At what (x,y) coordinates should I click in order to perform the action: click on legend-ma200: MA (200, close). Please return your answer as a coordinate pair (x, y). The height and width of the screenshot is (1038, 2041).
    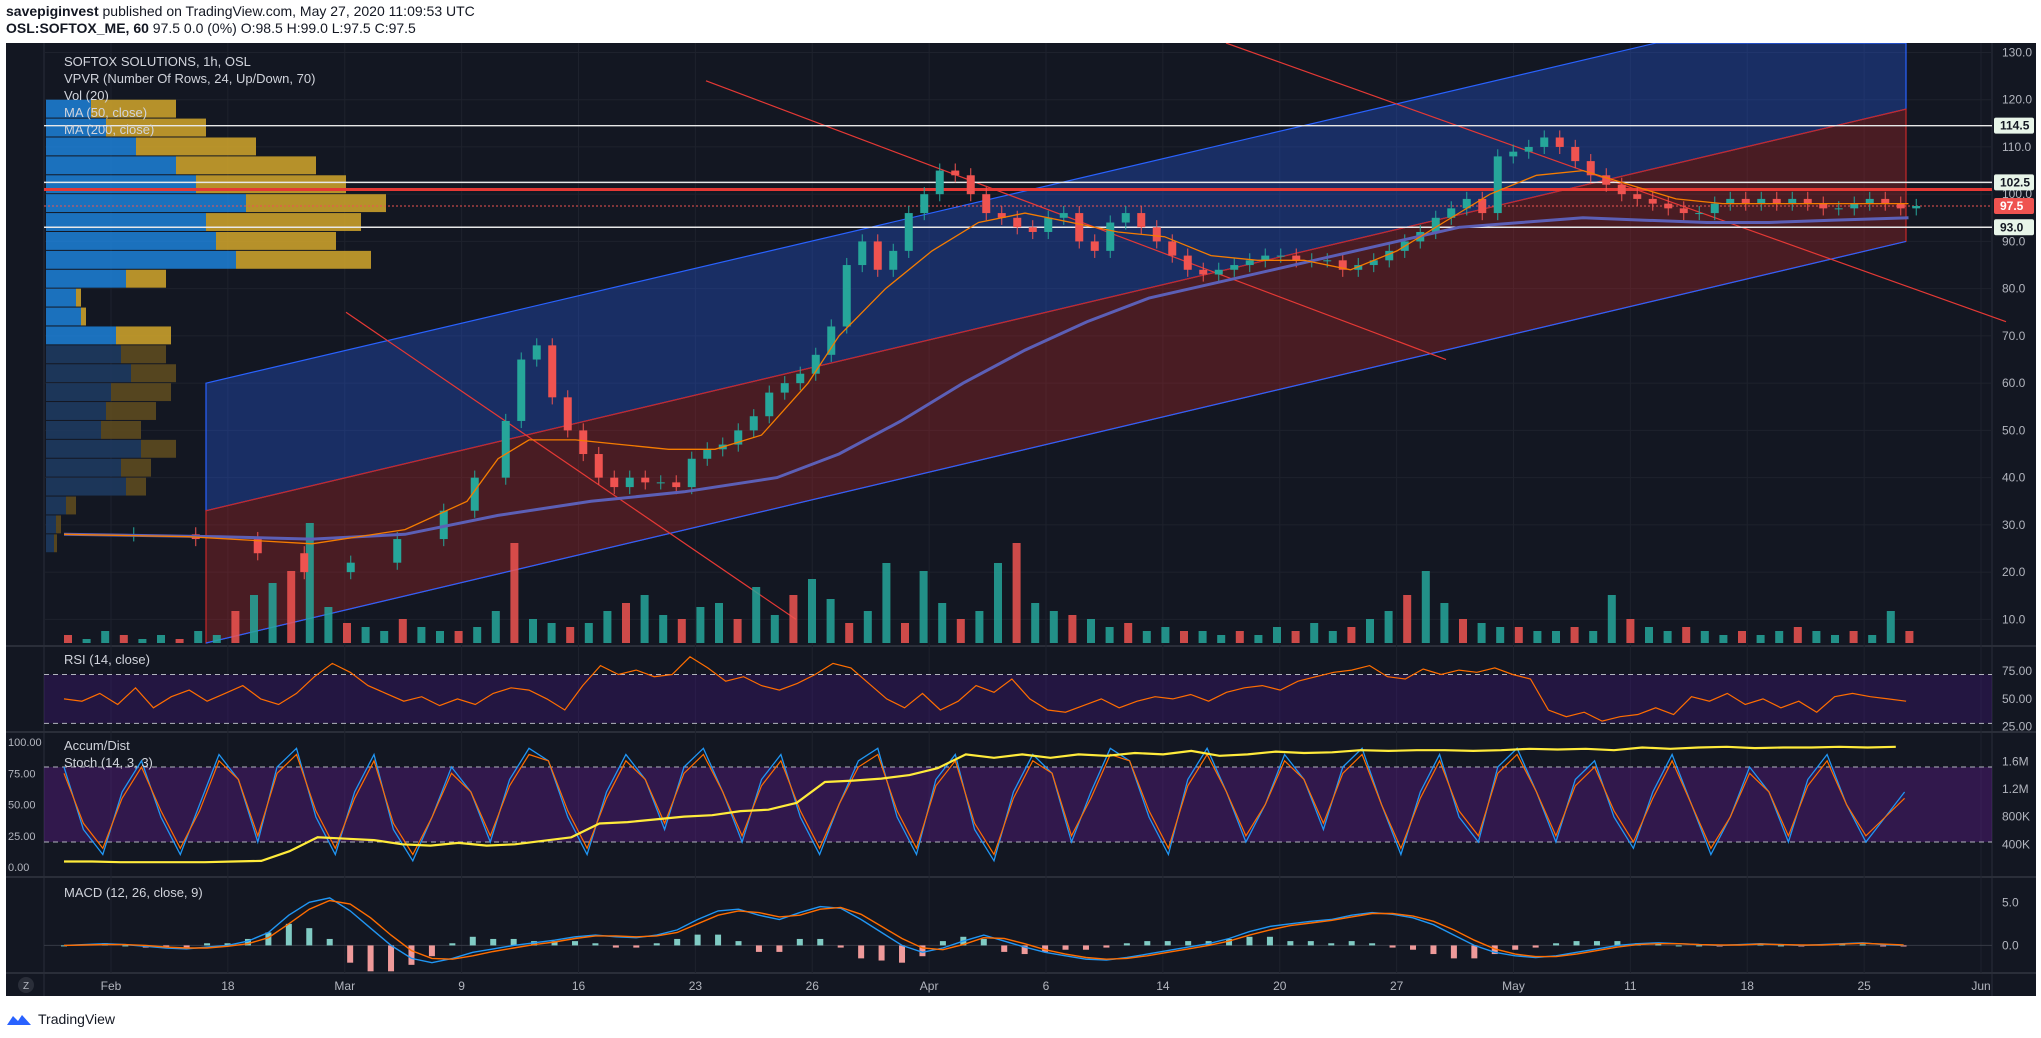
    Looking at the image, I should click on (109, 129).